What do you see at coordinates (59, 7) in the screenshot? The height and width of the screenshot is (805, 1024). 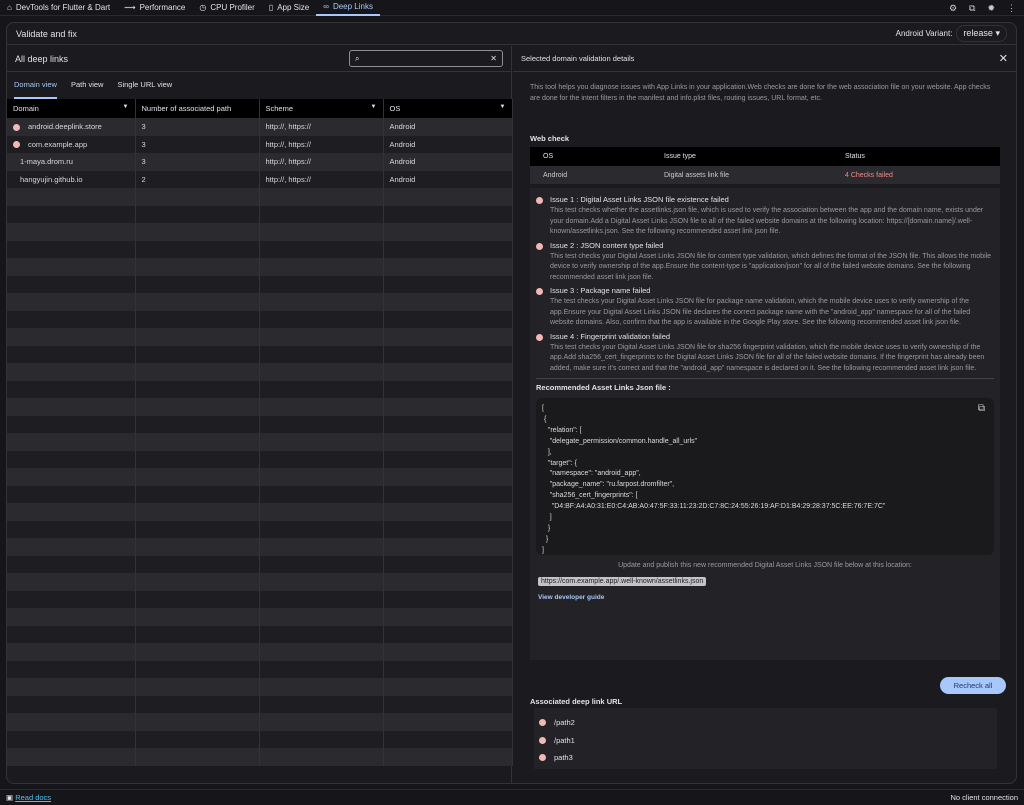 I see `nav-home: ⌂ DevTools for Flutter & Dart` at bounding box center [59, 7].